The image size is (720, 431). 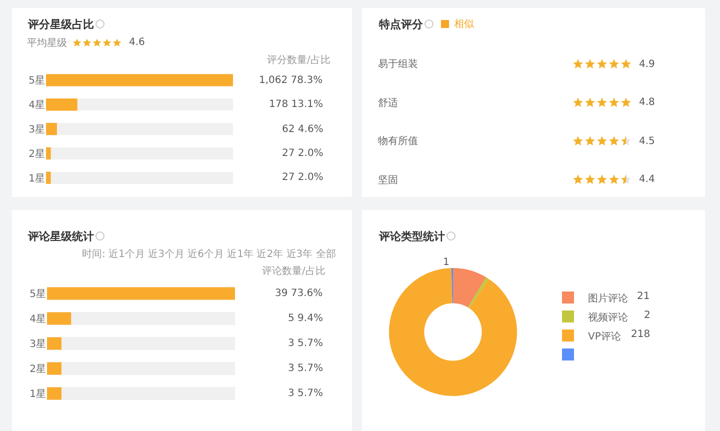 What do you see at coordinates (388, 103) in the screenshot?
I see `category-label: 舒适` at bounding box center [388, 103].